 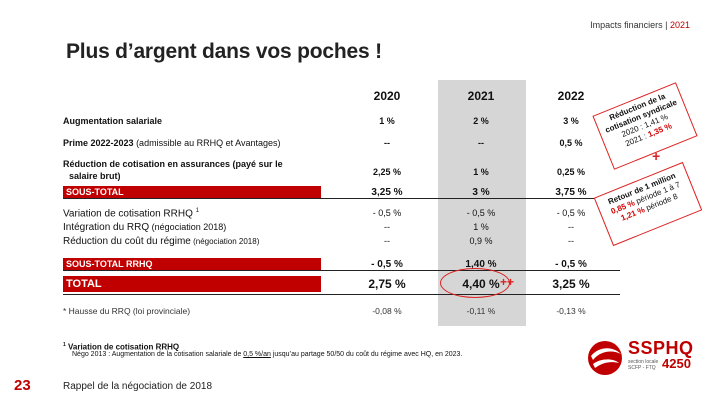 What do you see at coordinates (481, 121) in the screenshot?
I see `value-2021: 2 %` at bounding box center [481, 121].